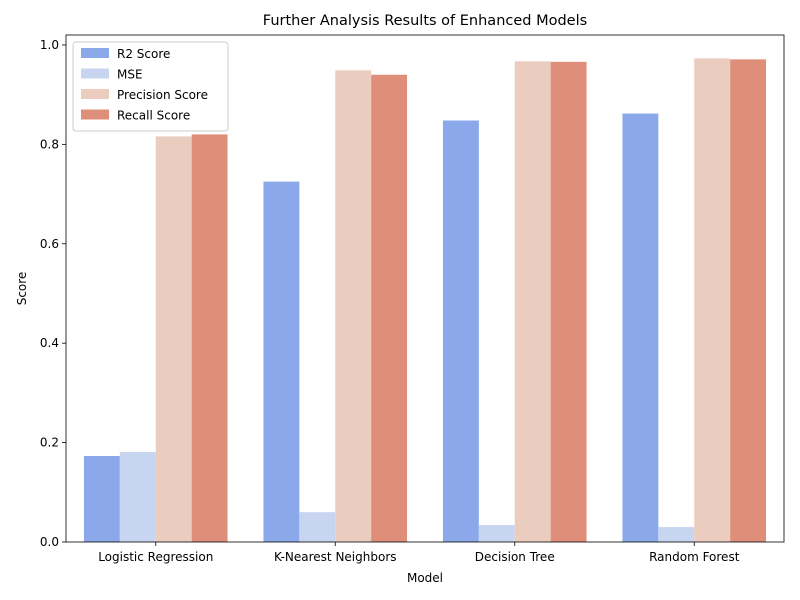 The height and width of the screenshot is (600, 800). I want to click on legend: R2 Score MSE Precision Score Recall Score, so click(150, 86).